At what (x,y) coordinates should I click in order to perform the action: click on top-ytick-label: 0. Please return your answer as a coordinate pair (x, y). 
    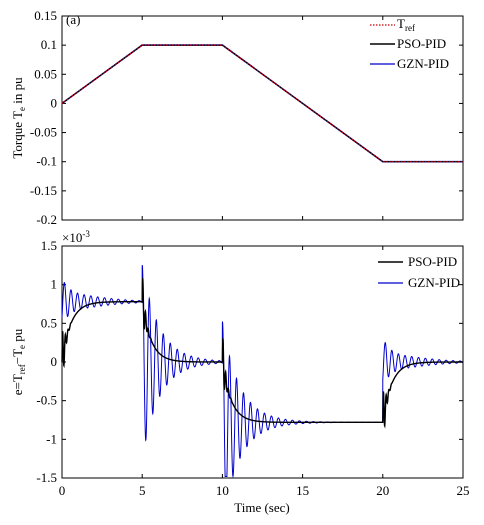
    Looking at the image, I should click on (54, 102).